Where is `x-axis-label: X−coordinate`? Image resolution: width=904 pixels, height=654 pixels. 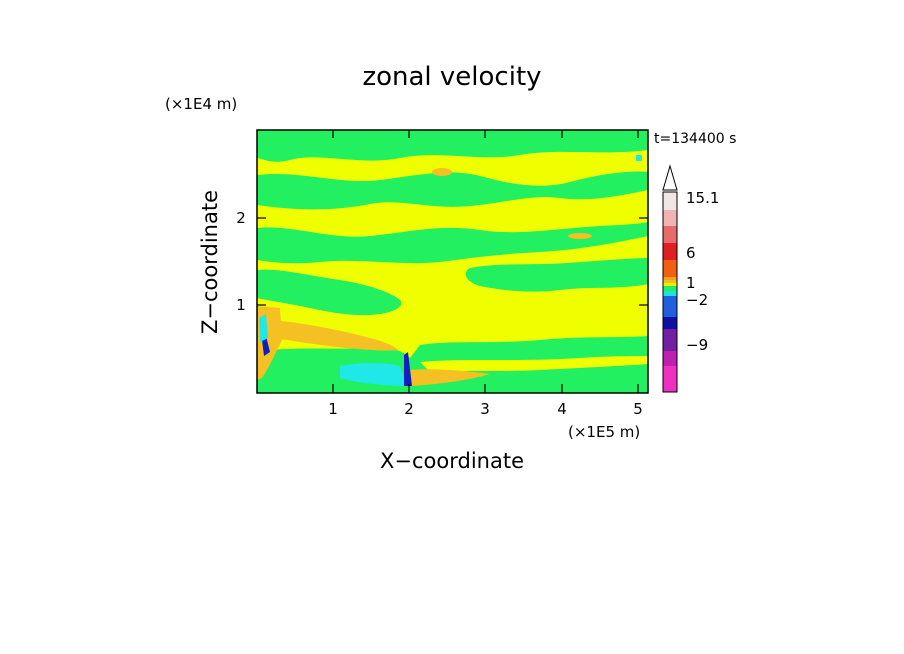 x-axis-label: X−coordinate is located at coordinates (452, 461).